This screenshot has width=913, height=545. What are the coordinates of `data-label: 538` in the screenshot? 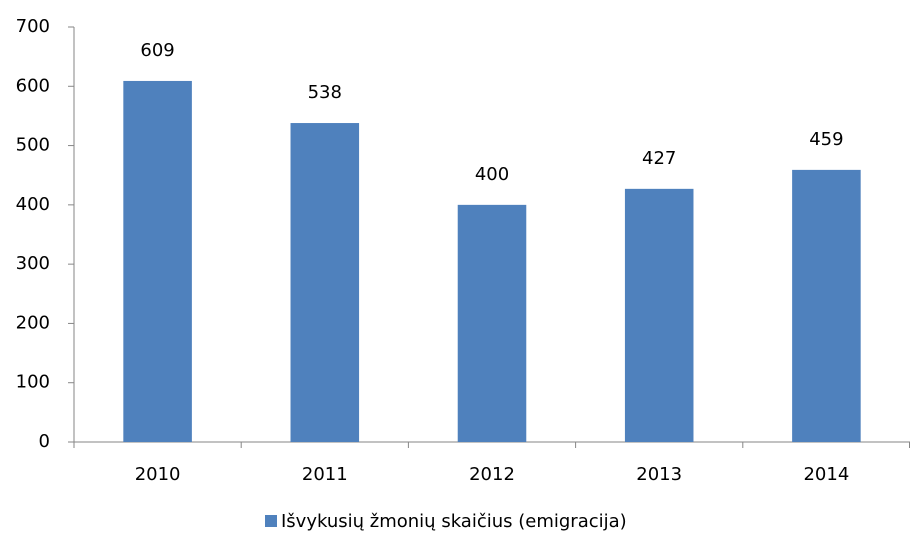 It's located at (325, 92).